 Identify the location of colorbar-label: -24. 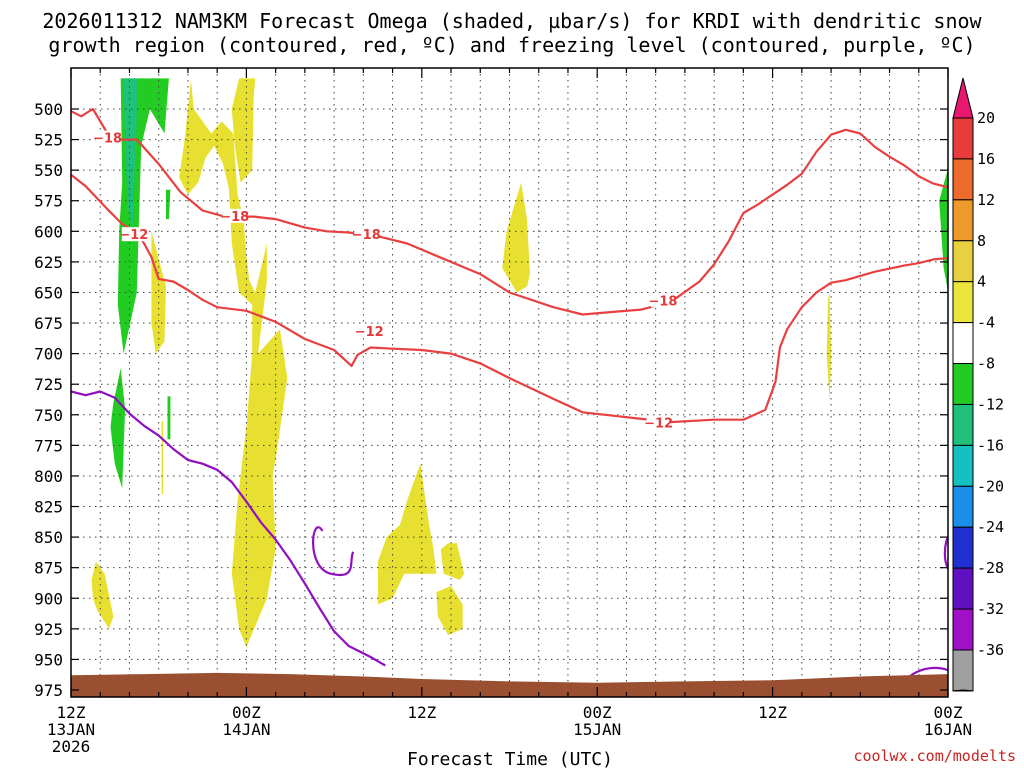
(990, 527).